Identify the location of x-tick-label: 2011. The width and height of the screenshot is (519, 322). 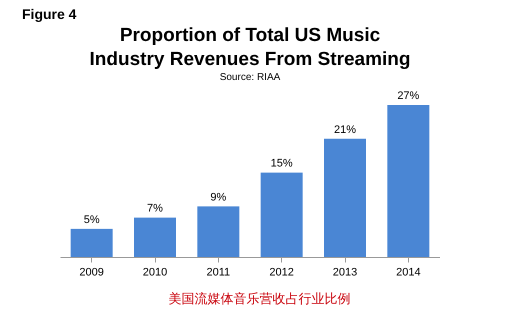
(218, 272).